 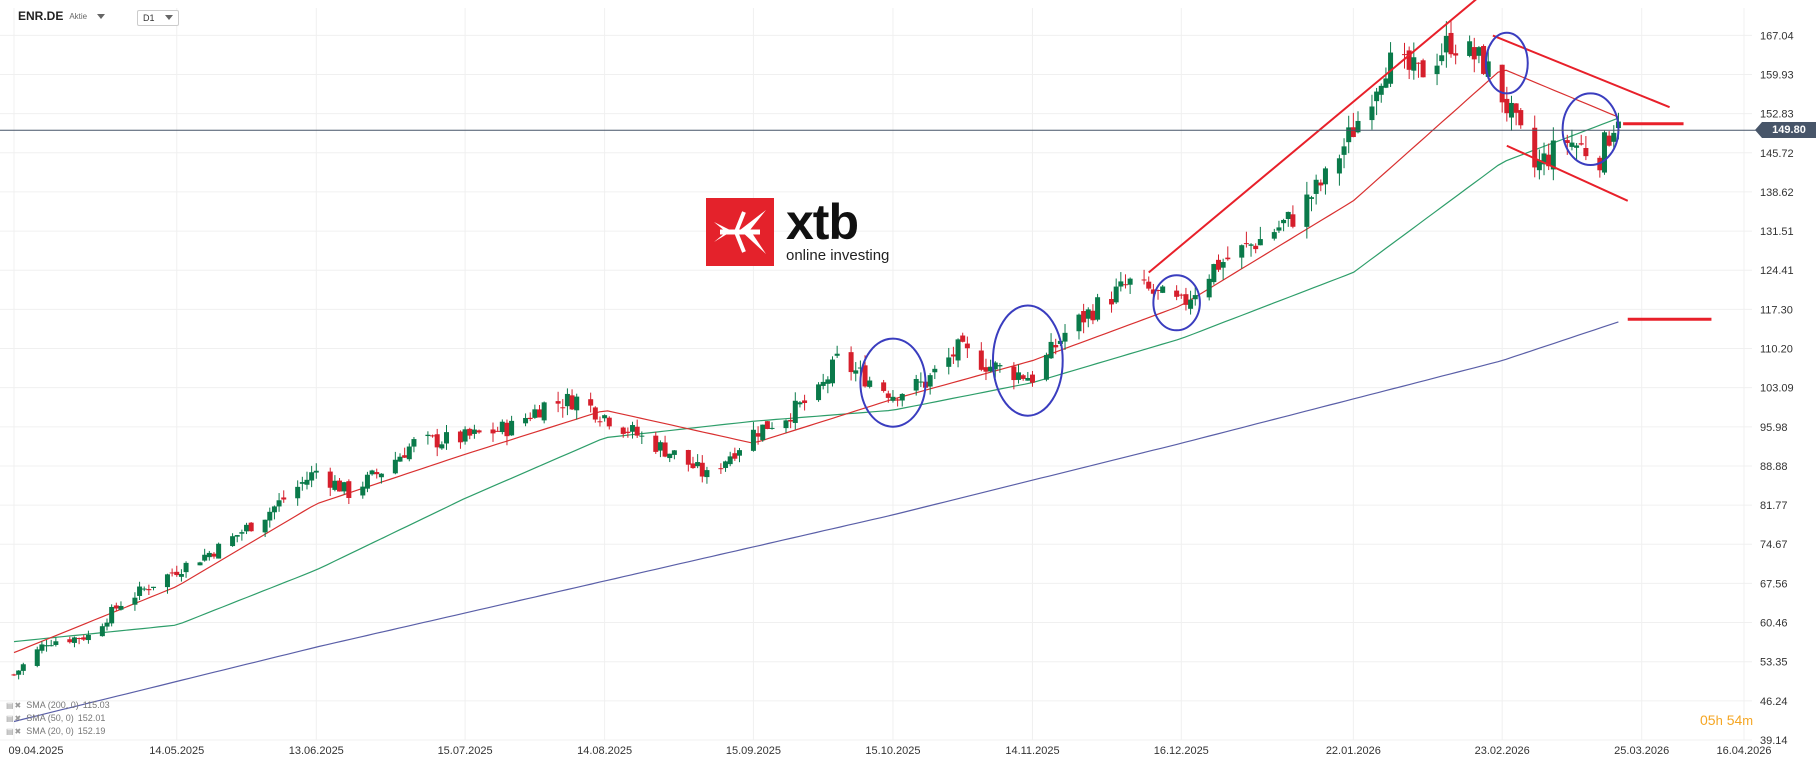 I want to click on legend-sma20: ▤✖ SMA (20, 0) 152.19, so click(x=55, y=731).